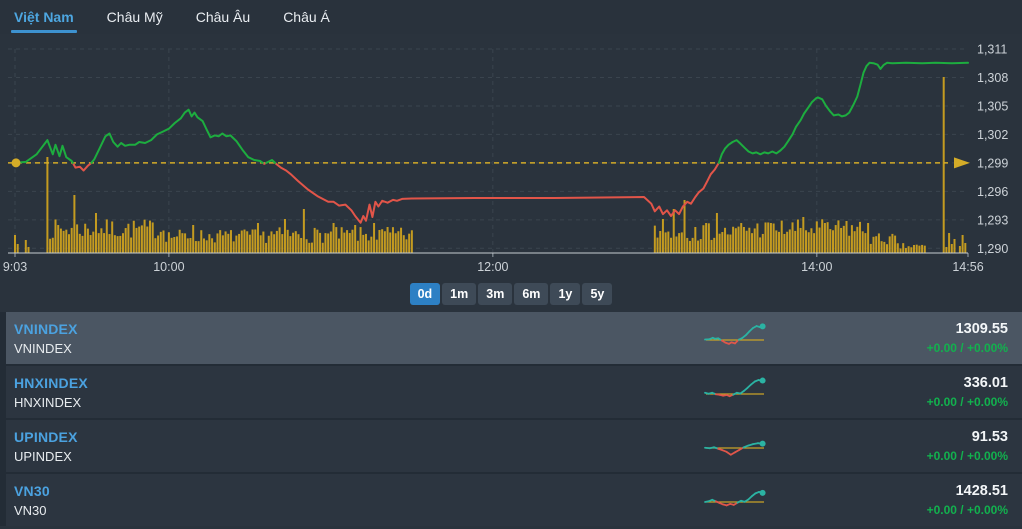 The height and width of the screenshot is (529, 1022). What do you see at coordinates (992, 50) in the screenshot?
I see `svg-text: 1,311` at bounding box center [992, 50].